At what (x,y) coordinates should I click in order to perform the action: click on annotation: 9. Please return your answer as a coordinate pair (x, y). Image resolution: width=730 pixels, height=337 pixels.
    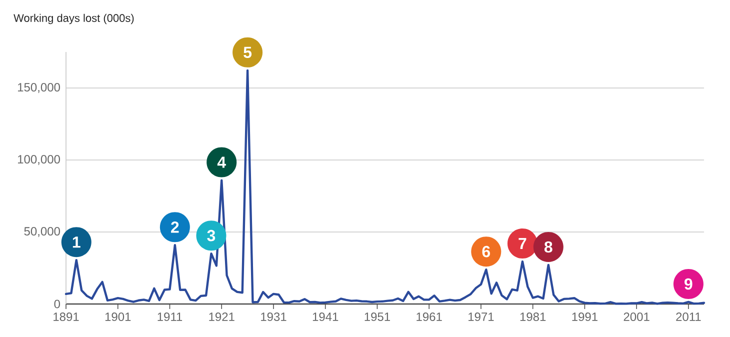
    Looking at the image, I should click on (688, 284).